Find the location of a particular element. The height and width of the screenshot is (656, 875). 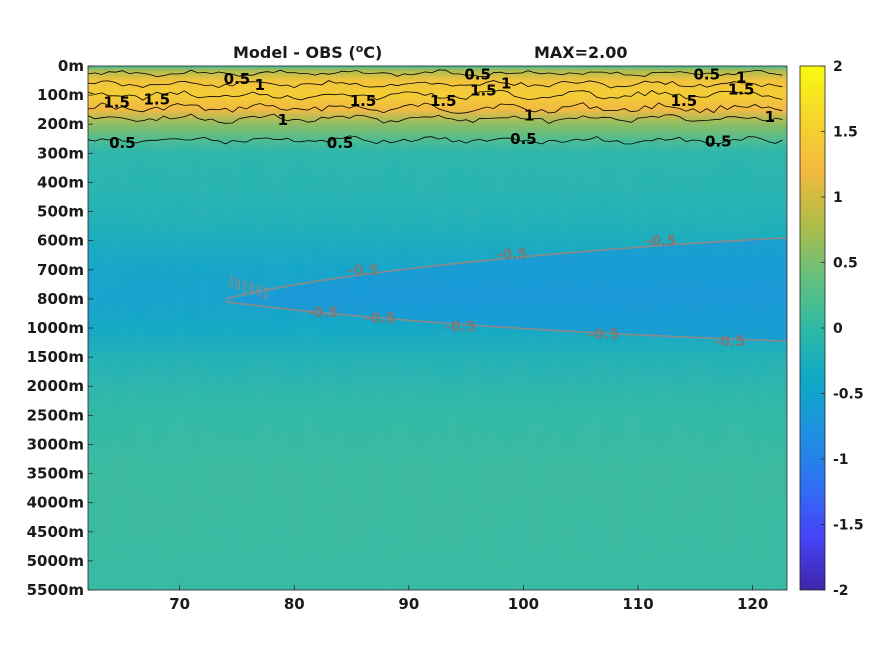

y-tick-label: 1500m is located at coordinates (55, 357).